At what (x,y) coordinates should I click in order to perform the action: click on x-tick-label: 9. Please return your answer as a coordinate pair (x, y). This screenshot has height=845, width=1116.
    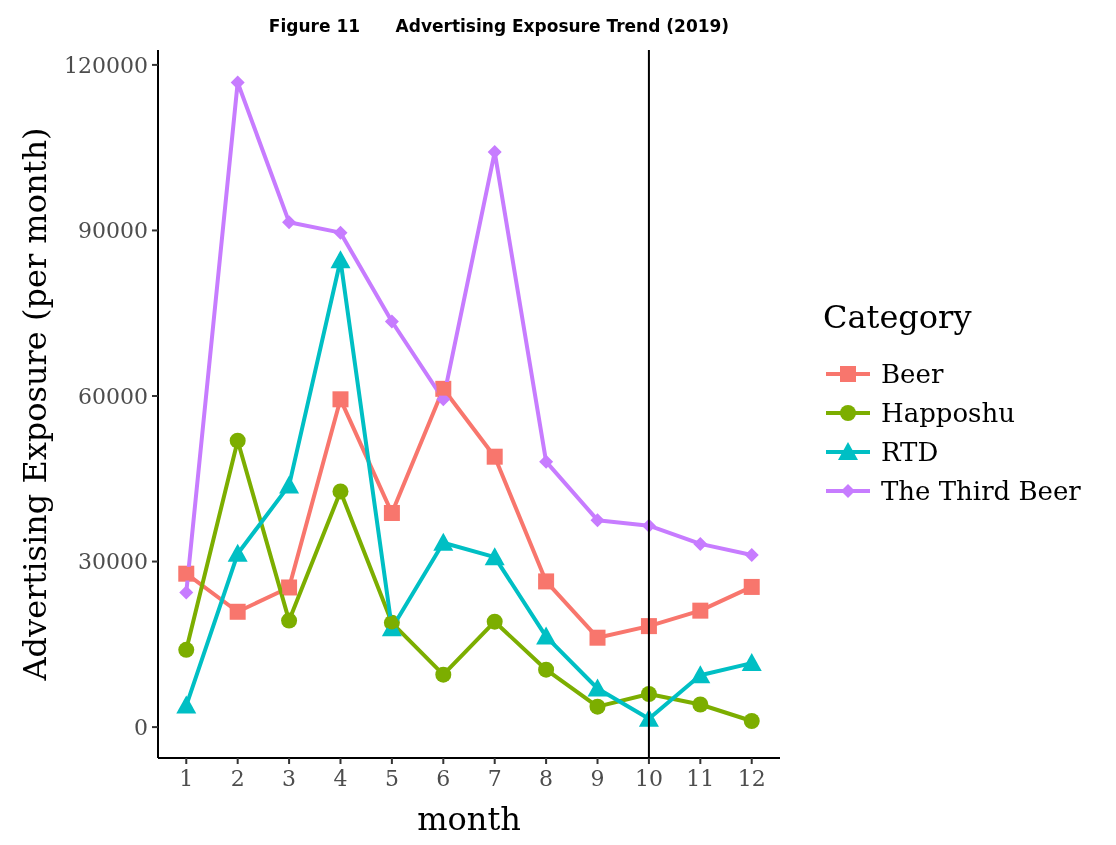
    Looking at the image, I should click on (597, 778).